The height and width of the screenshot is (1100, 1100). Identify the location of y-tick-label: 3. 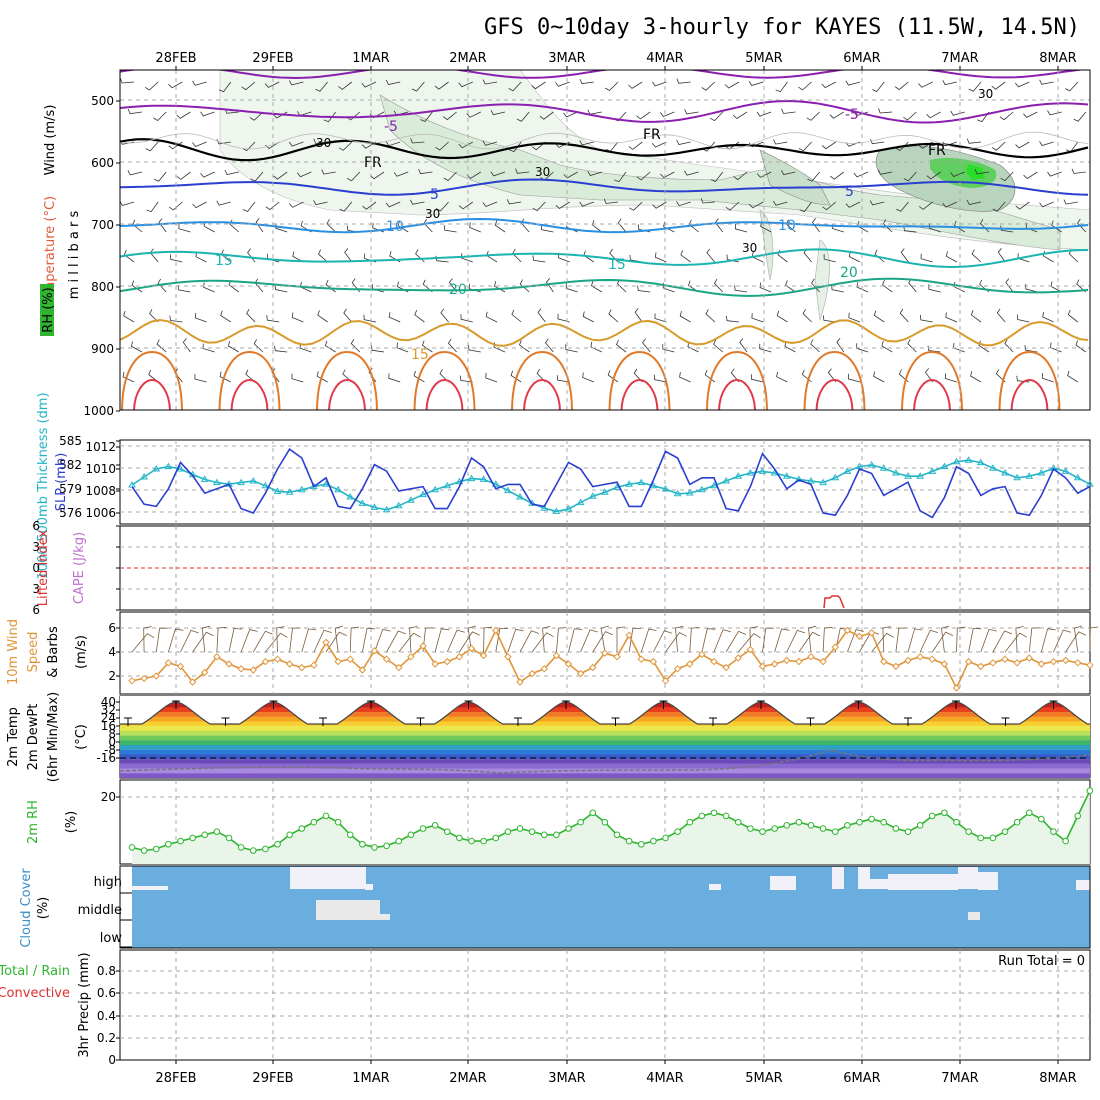
(36, 589).